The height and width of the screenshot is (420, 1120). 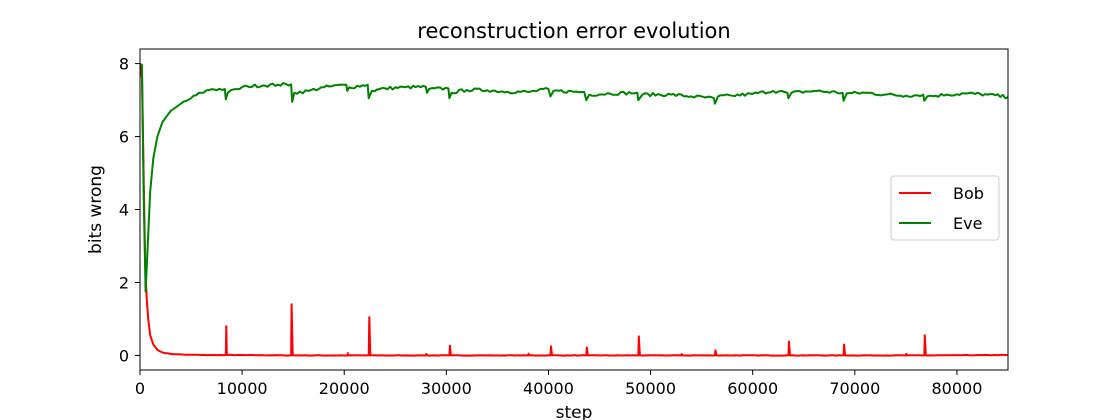 I want to click on legend-label-bob: Bob, so click(x=968, y=193).